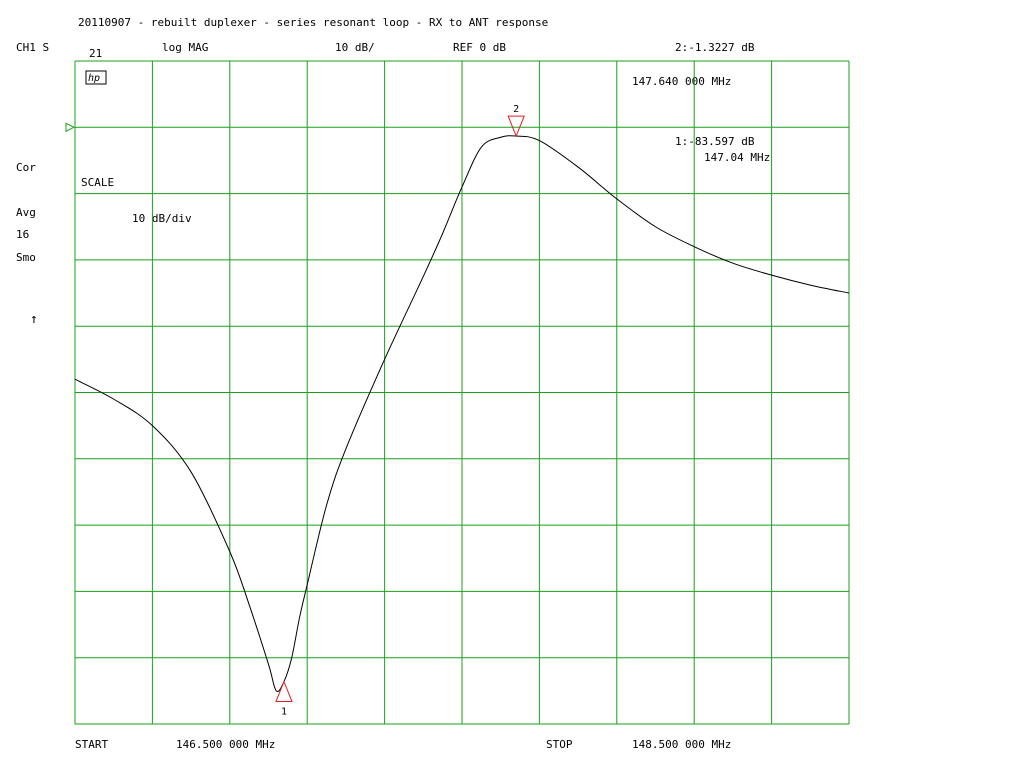  What do you see at coordinates (682, 744) in the screenshot?
I see `stop-frequency: 148.500 000 MHz` at bounding box center [682, 744].